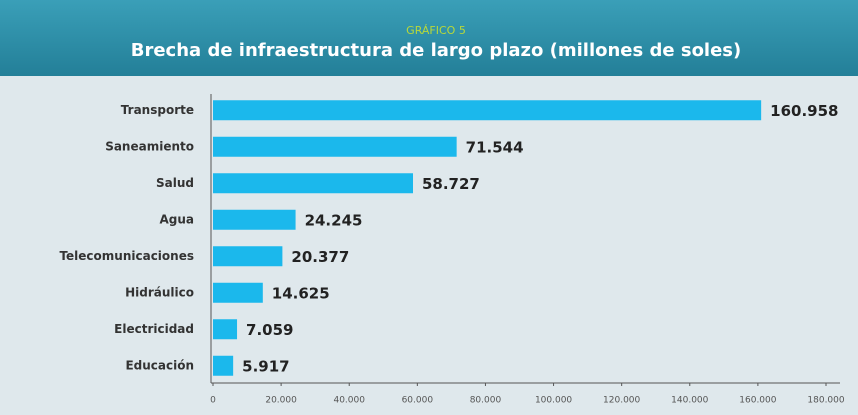  What do you see at coordinates (349, 401) in the screenshot?
I see `x-tick-label: 40.000` at bounding box center [349, 401].